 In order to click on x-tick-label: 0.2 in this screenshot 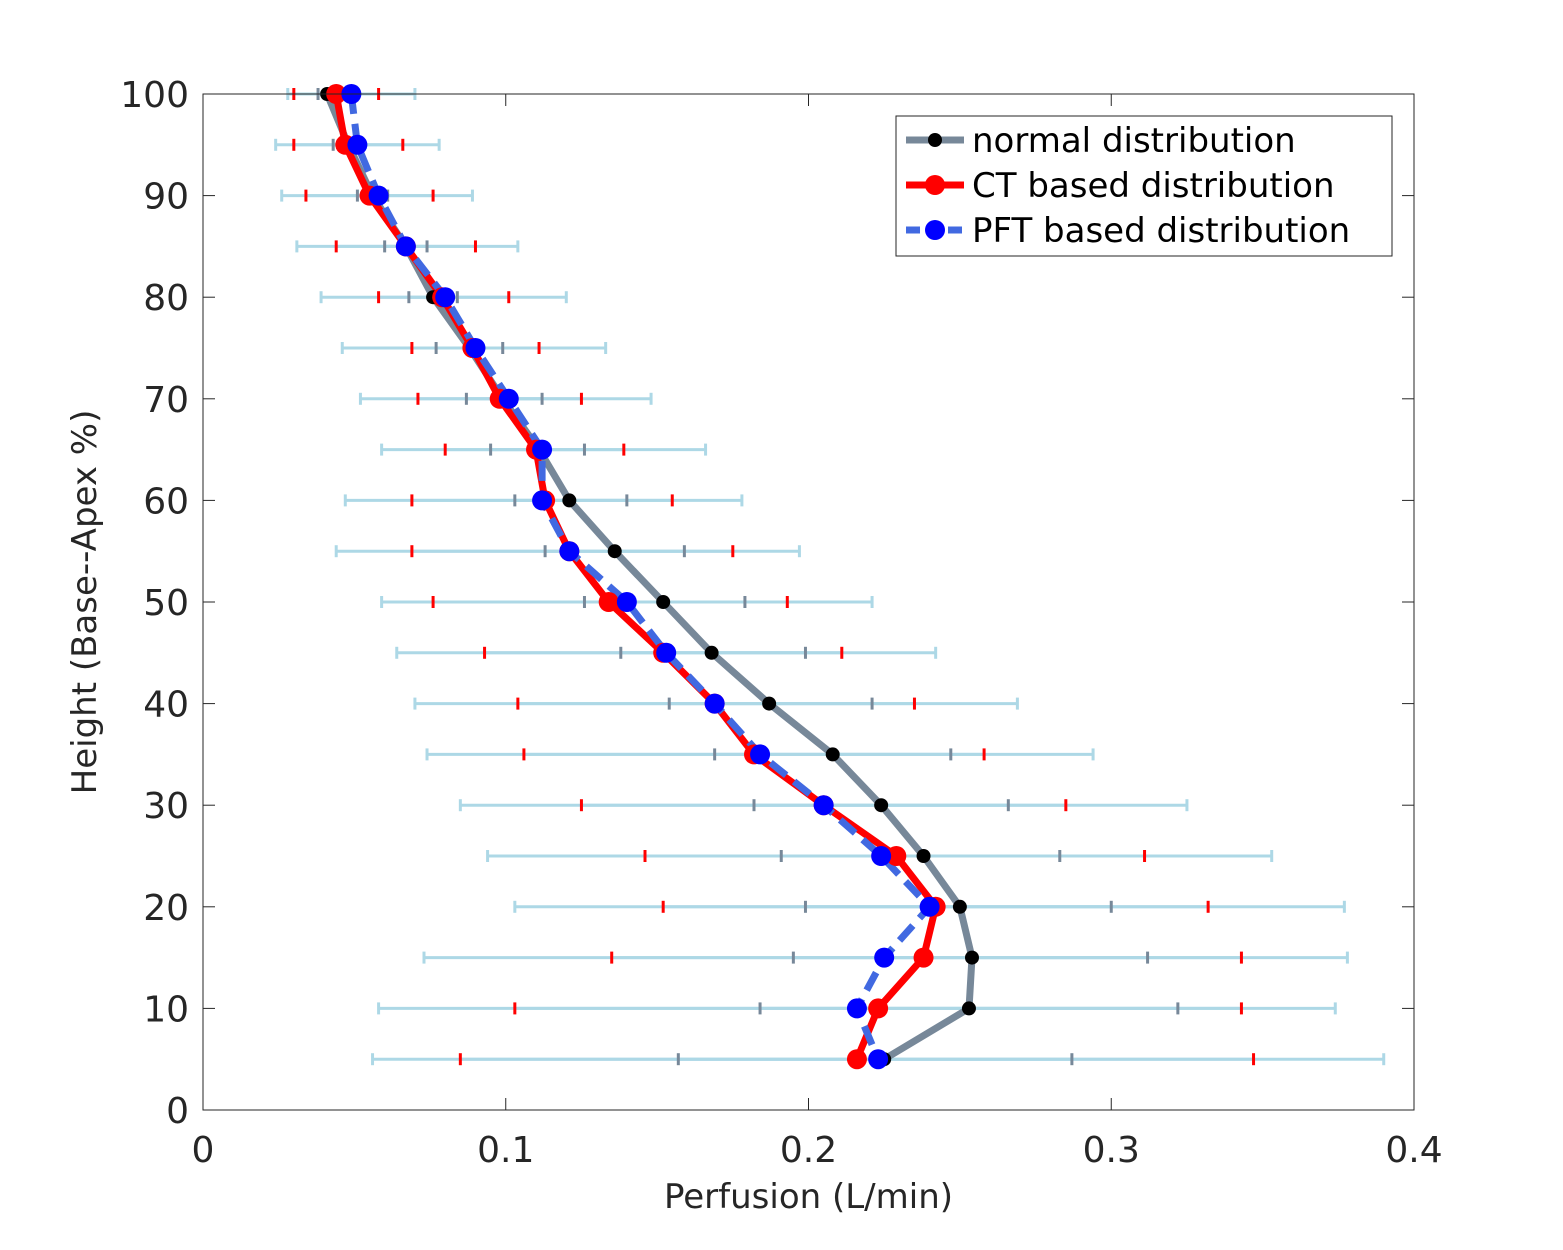, I will do `click(808, 1150)`.